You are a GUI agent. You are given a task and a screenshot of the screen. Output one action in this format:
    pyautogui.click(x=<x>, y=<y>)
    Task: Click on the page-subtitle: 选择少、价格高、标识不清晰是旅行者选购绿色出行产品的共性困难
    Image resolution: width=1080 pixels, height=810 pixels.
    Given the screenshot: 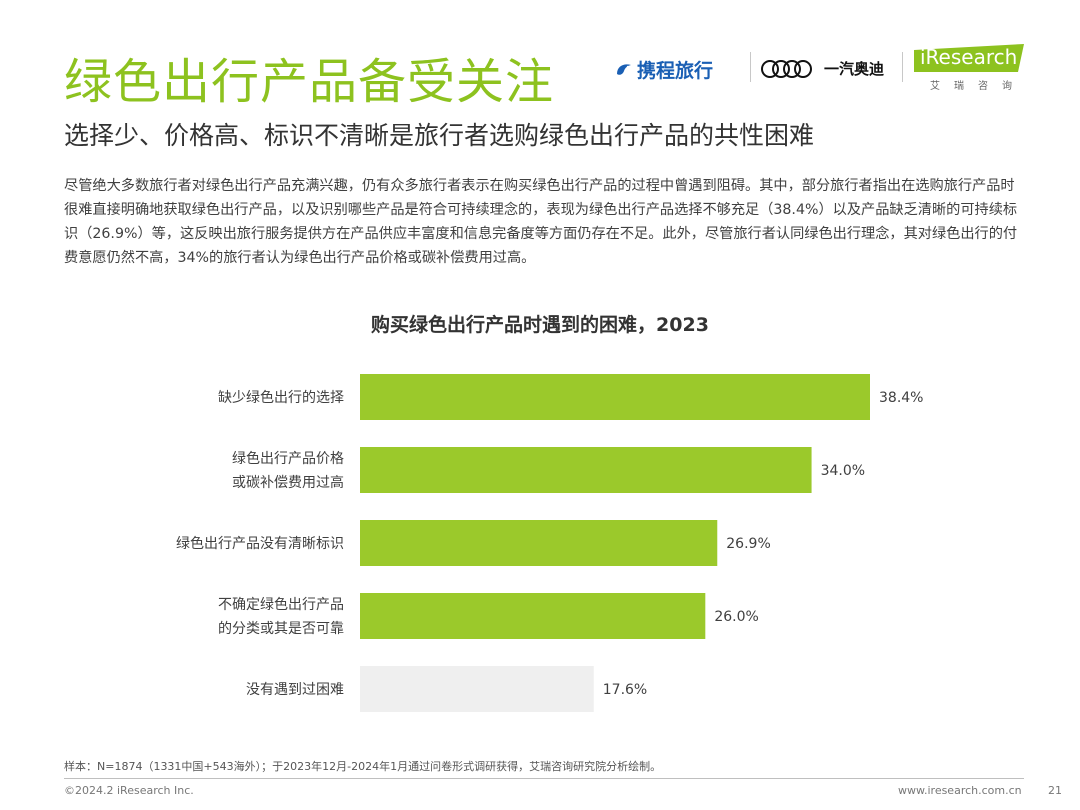 What is the action you would take?
    pyautogui.click(x=439, y=135)
    